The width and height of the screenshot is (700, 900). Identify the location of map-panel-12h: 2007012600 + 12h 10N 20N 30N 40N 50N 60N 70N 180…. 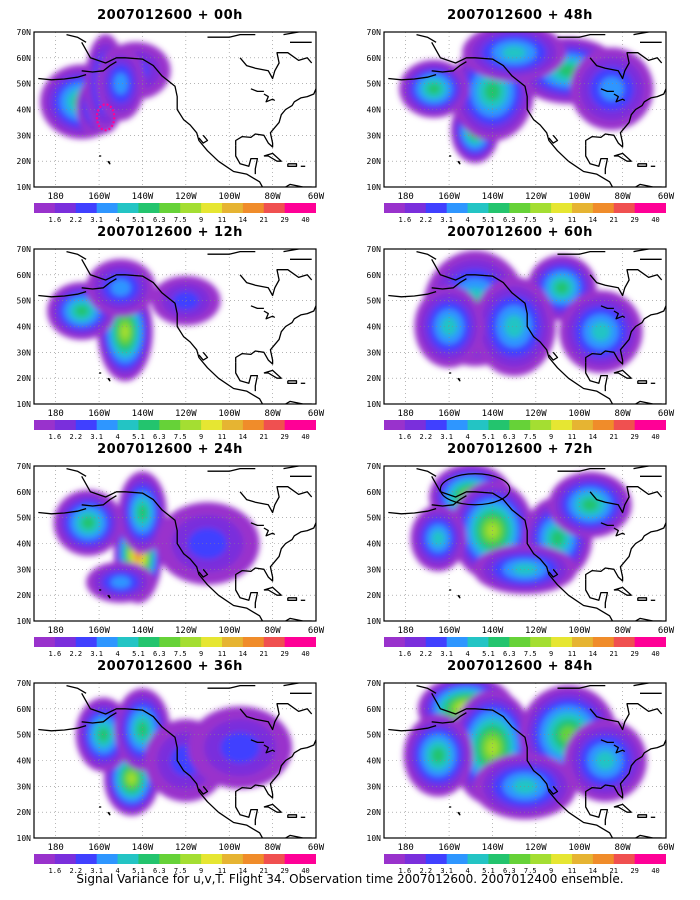
(170, 333).